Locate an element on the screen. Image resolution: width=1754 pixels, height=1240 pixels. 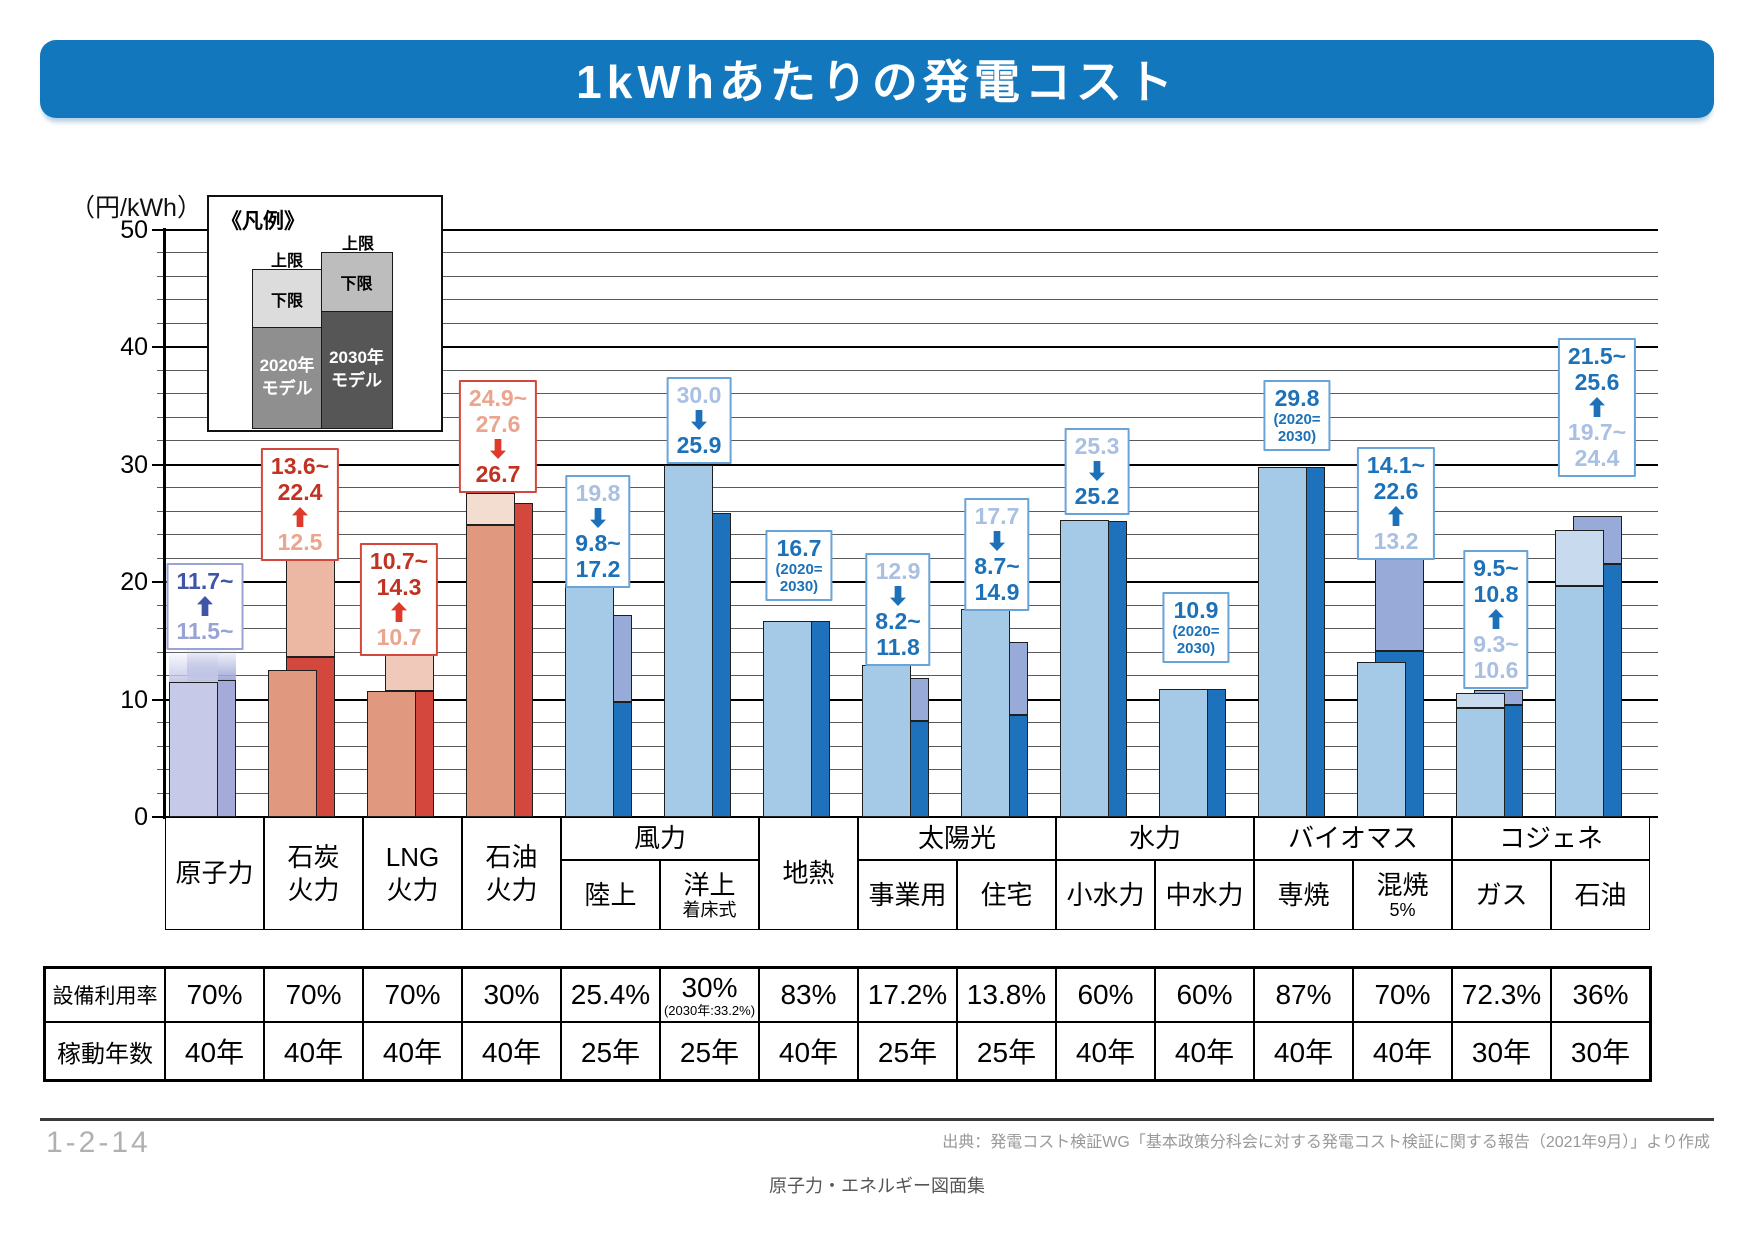
bar-2020-nuclear-fade is located at coordinates (193, 665).